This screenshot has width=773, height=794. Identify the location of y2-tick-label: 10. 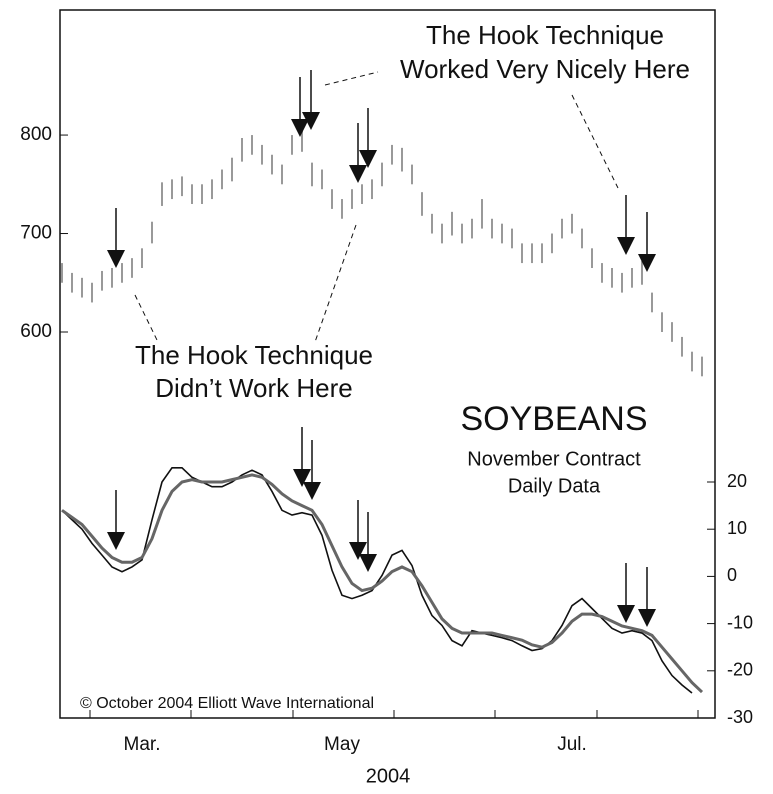
(737, 528).